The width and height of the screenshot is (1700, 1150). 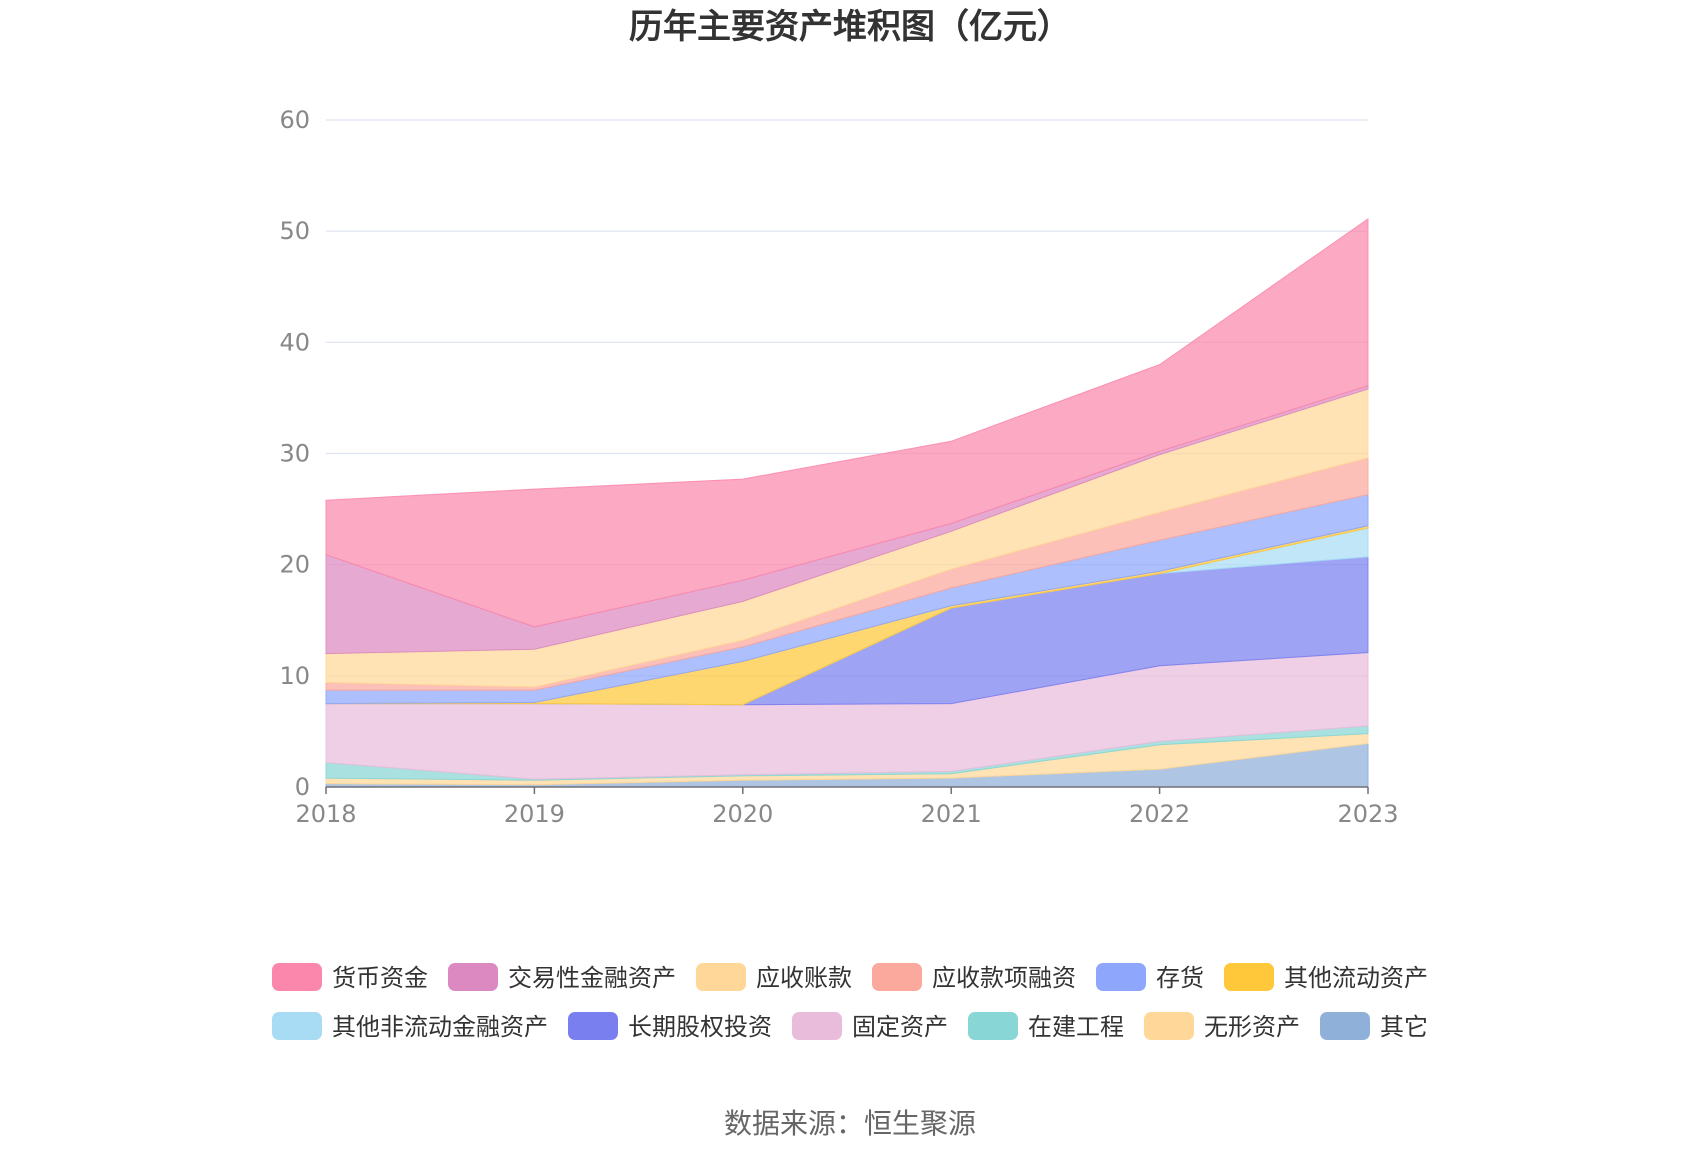 I want to click on x-tick-label: 2022, so click(x=1159, y=814).